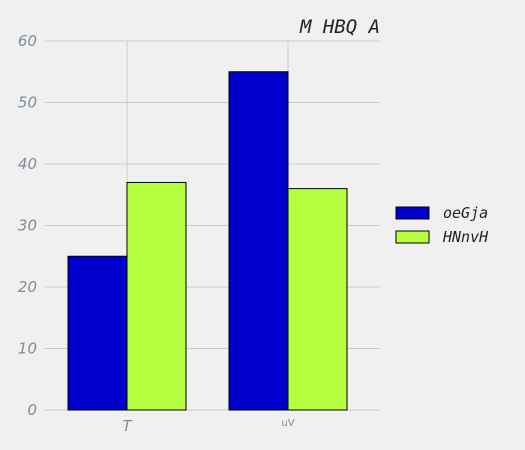  I want to click on legend-label: HNnvH, so click(465, 237).